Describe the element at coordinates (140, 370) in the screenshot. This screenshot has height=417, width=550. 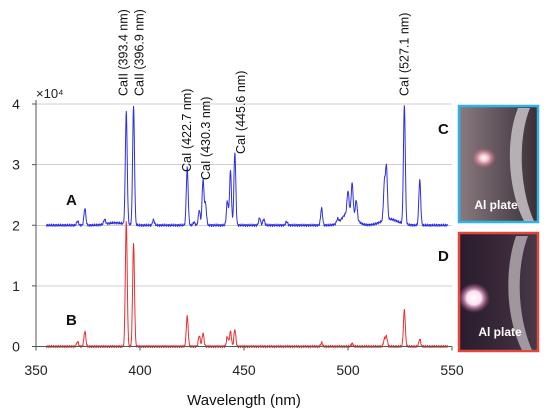
I see `x-tick-label-1: 400` at that location.